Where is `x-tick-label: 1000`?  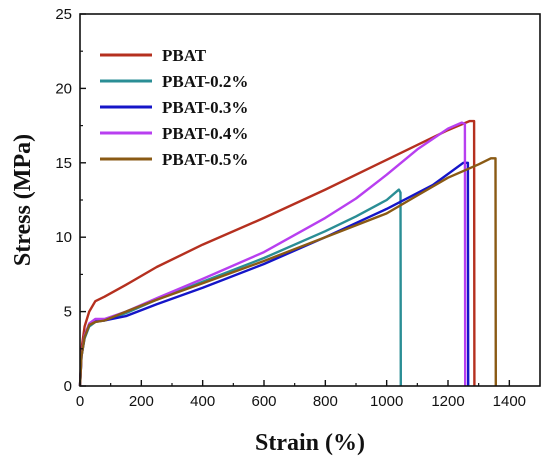 x-tick-label: 1000 is located at coordinates (386, 401).